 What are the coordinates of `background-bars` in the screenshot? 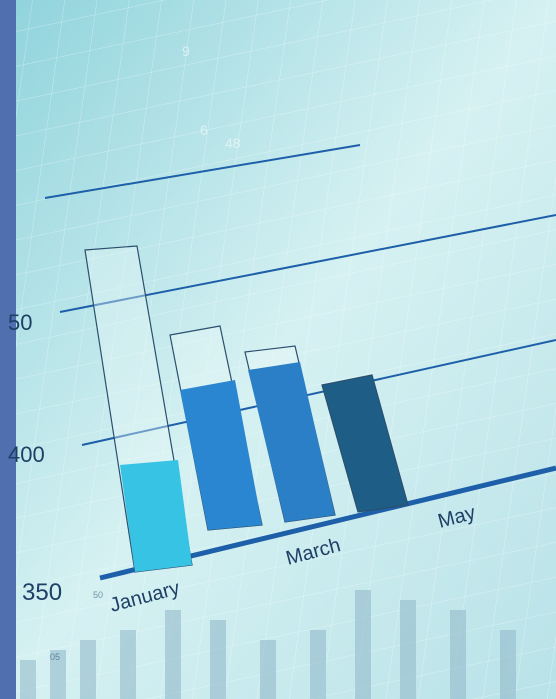 It's located at (268, 644).